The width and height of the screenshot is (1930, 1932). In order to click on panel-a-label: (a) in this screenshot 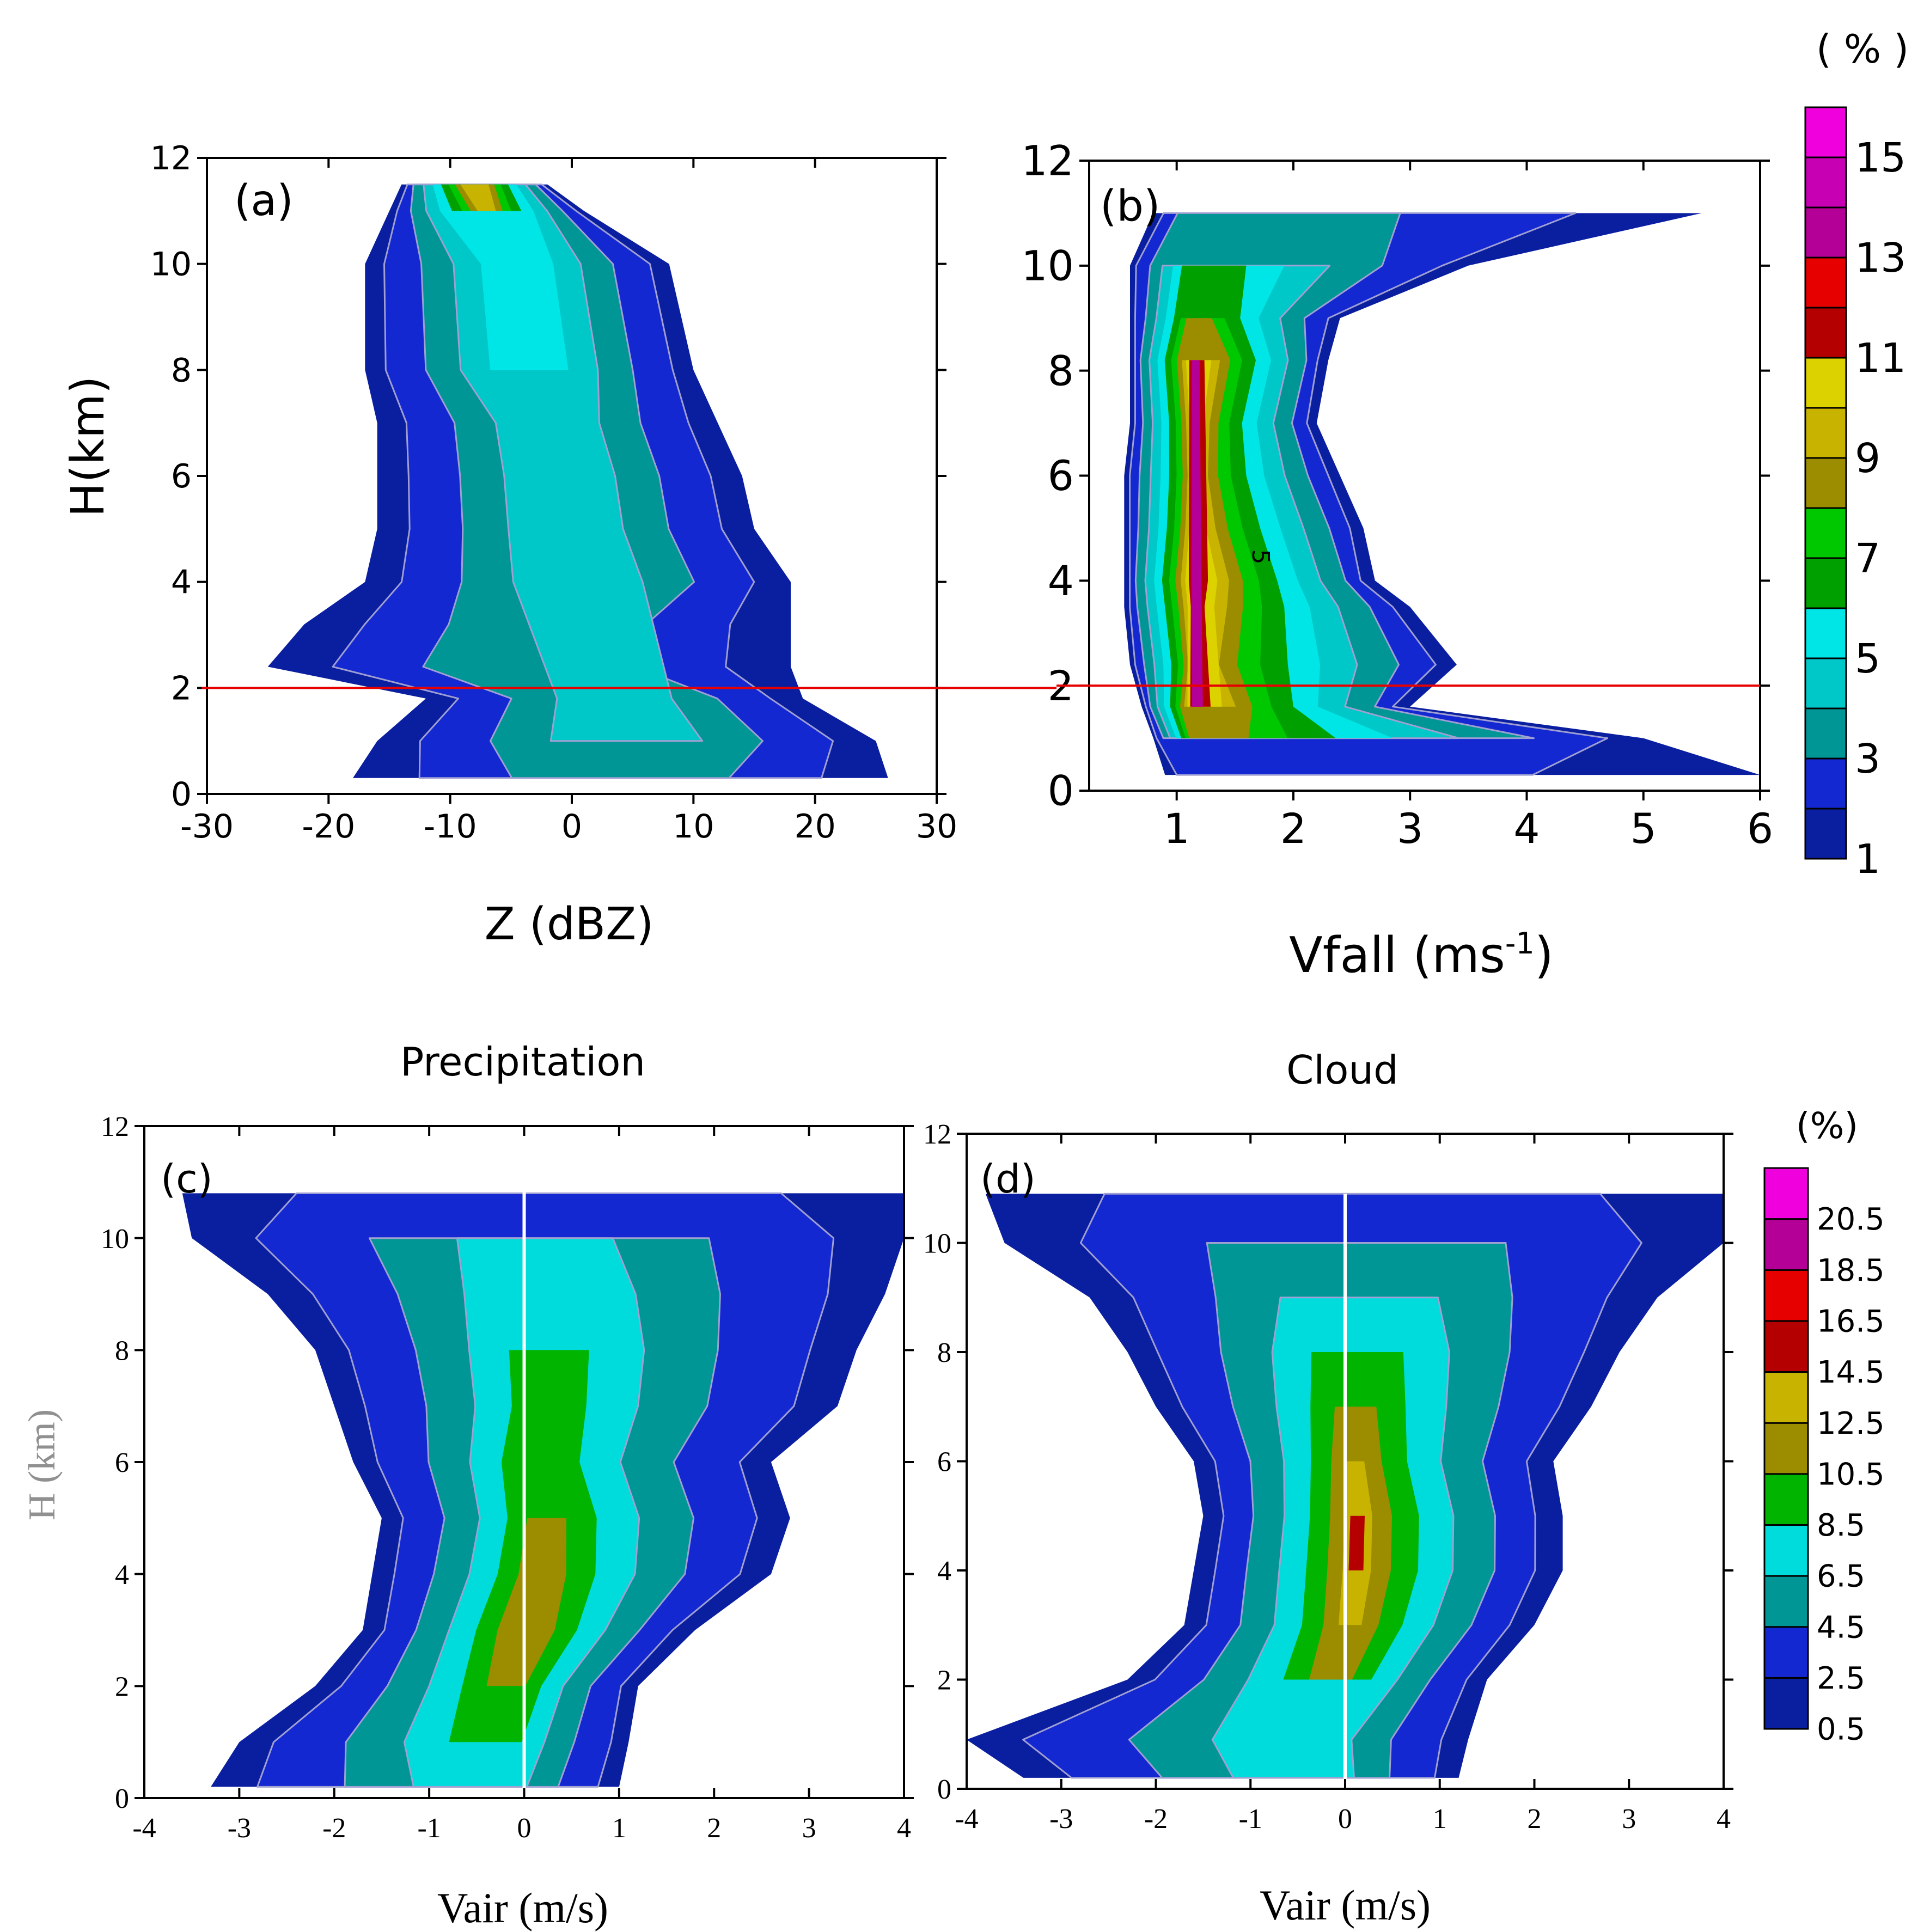, I will do `click(264, 201)`.